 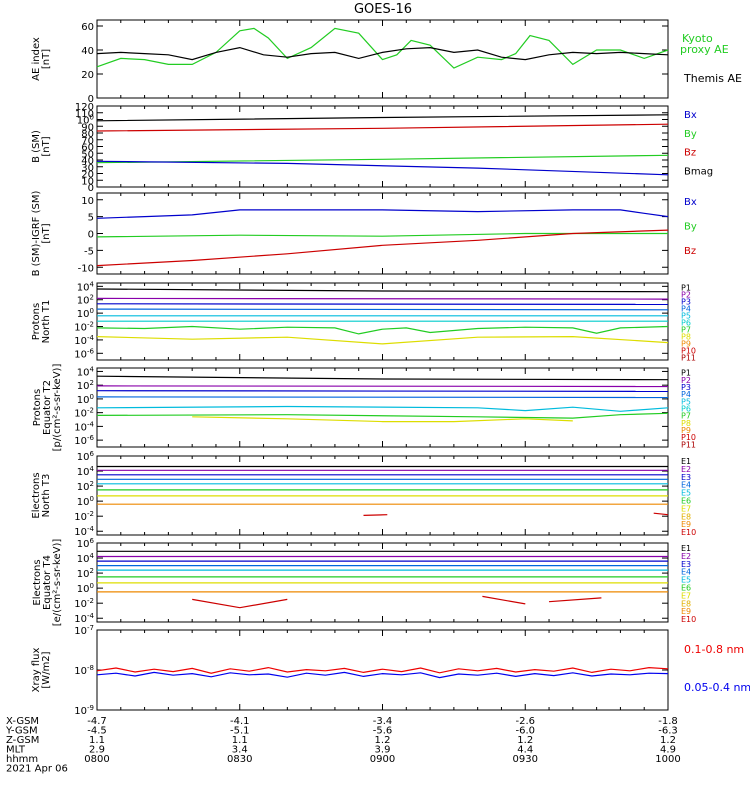 I want to click on bigrf-series-bz, so click(x=382, y=248).